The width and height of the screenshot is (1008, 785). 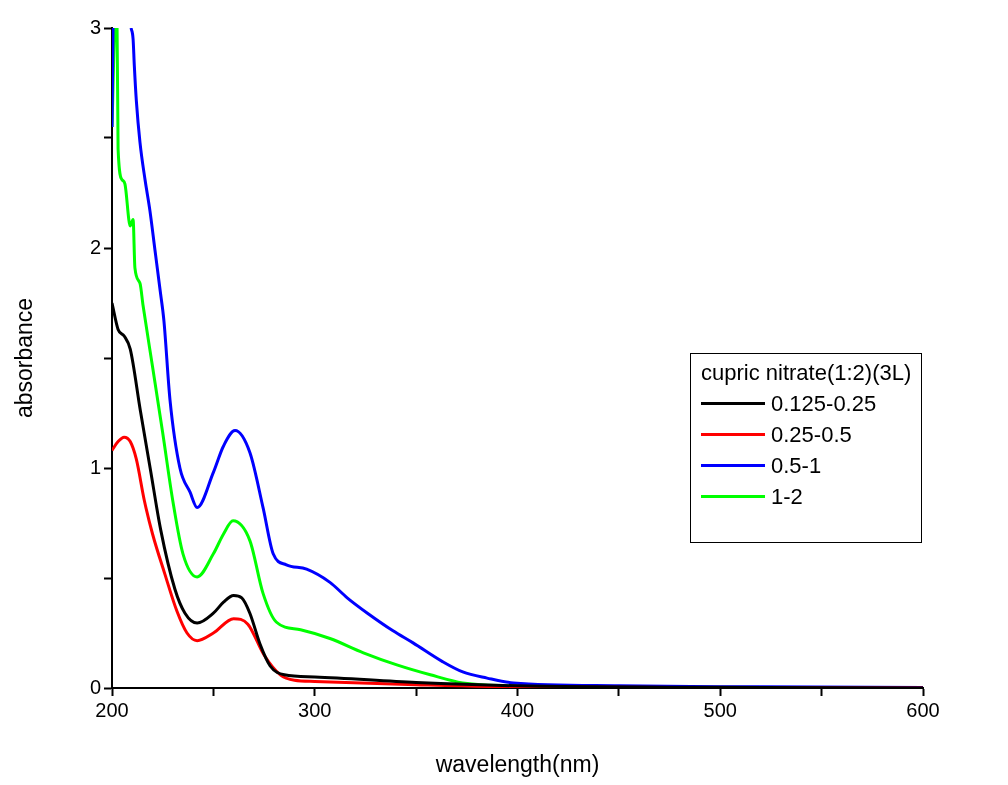 What do you see at coordinates (95, 26) in the screenshot?
I see `y-tick-label: 3` at bounding box center [95, 26].